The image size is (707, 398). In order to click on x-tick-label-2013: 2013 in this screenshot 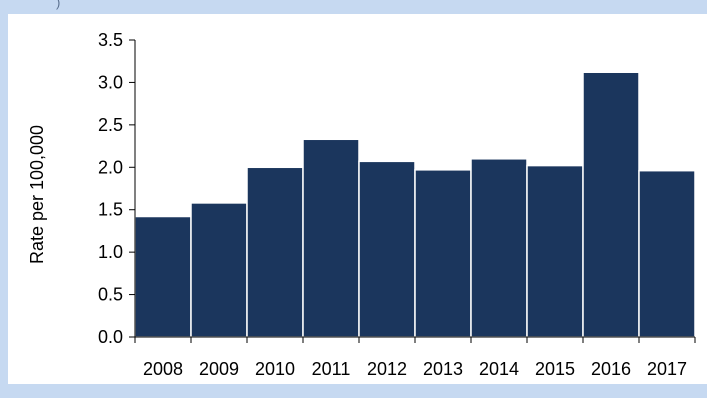, I will do `click(443, 369)`.